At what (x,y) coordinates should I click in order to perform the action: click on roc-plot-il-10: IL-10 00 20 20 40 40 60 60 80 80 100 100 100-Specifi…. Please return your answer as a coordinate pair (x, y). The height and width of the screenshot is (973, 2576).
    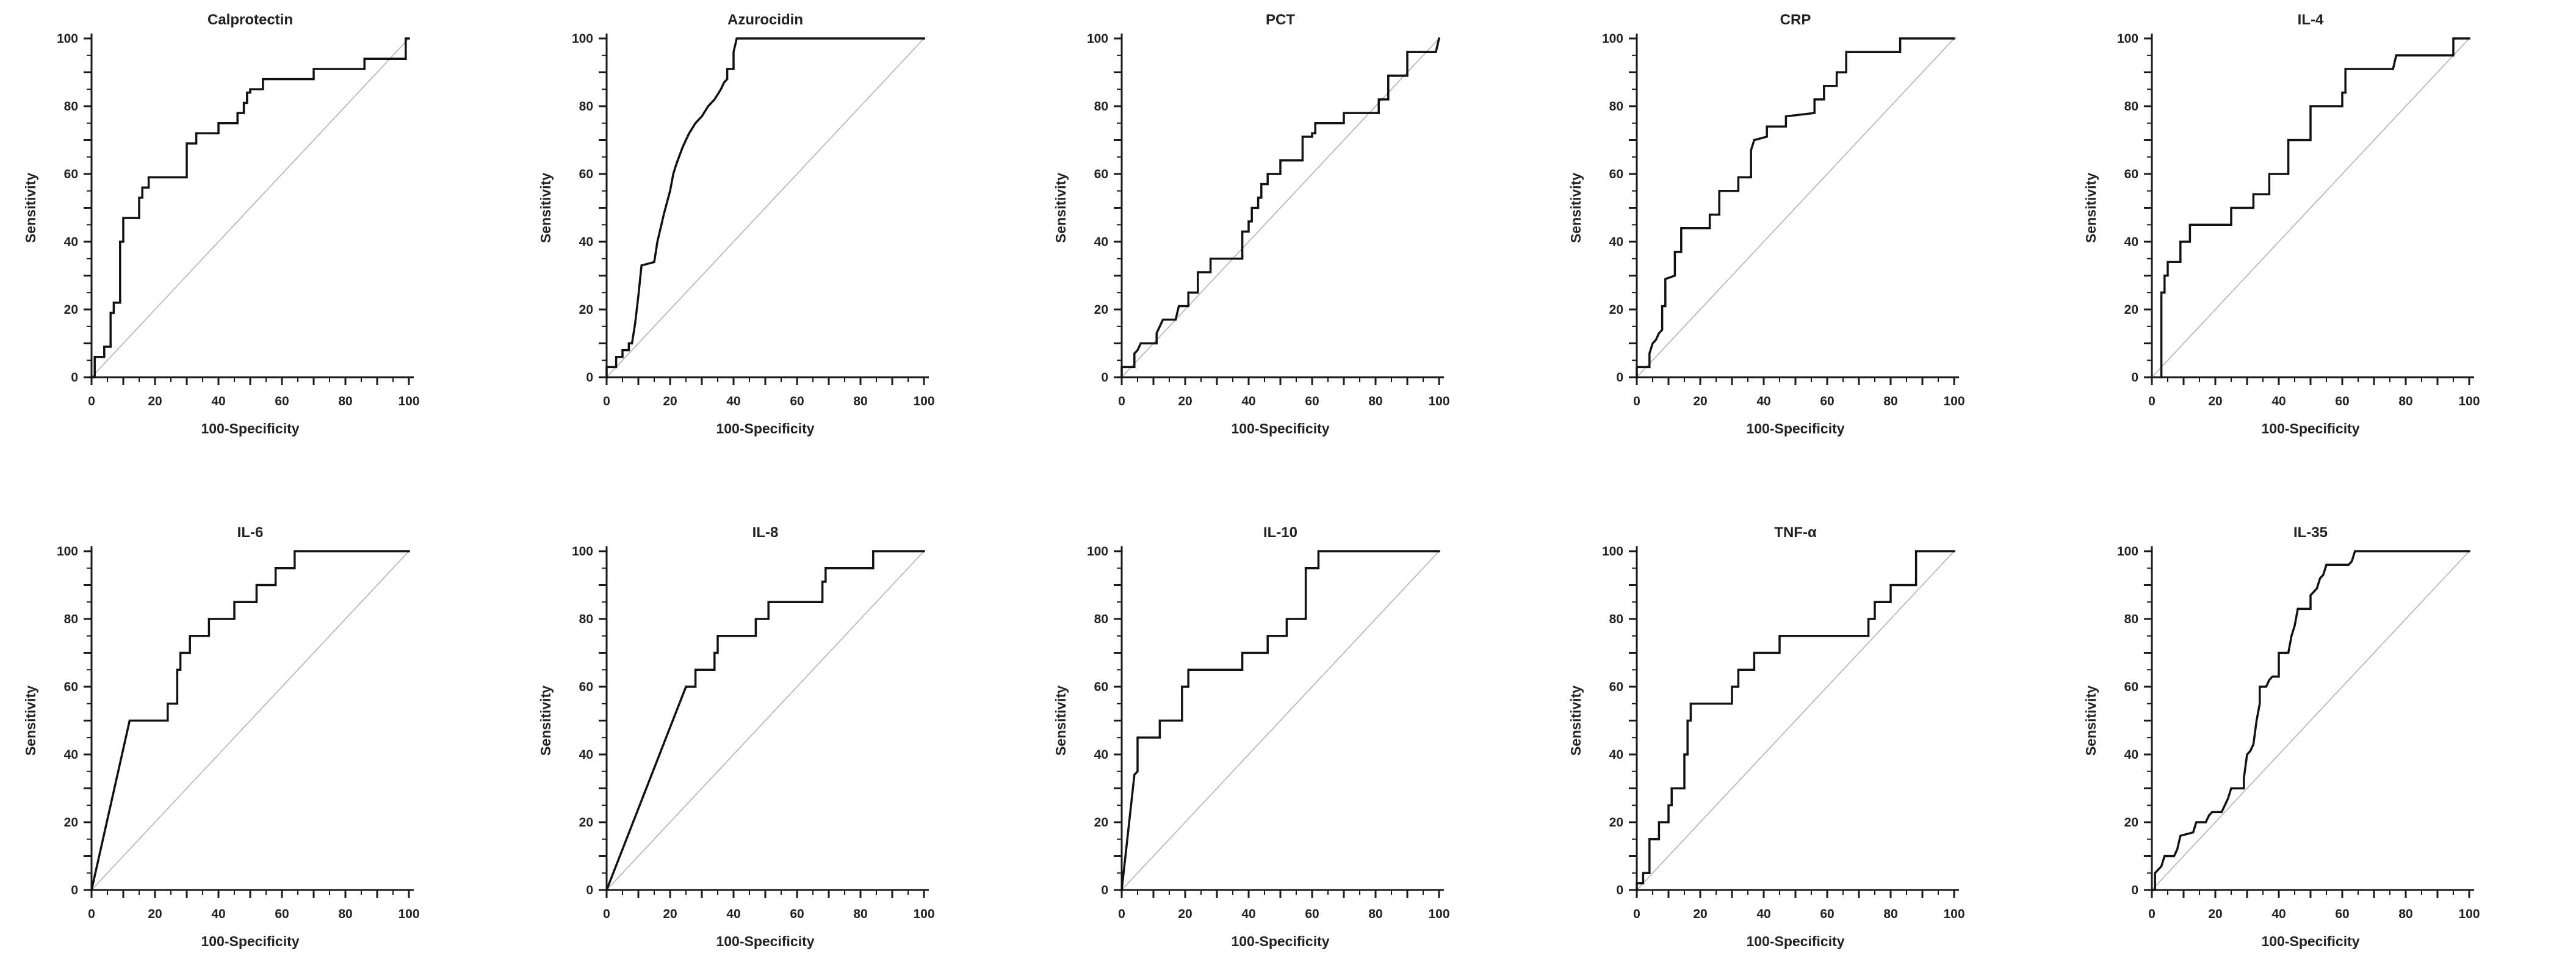
    Looking at the image, I should click on (1251, 736).